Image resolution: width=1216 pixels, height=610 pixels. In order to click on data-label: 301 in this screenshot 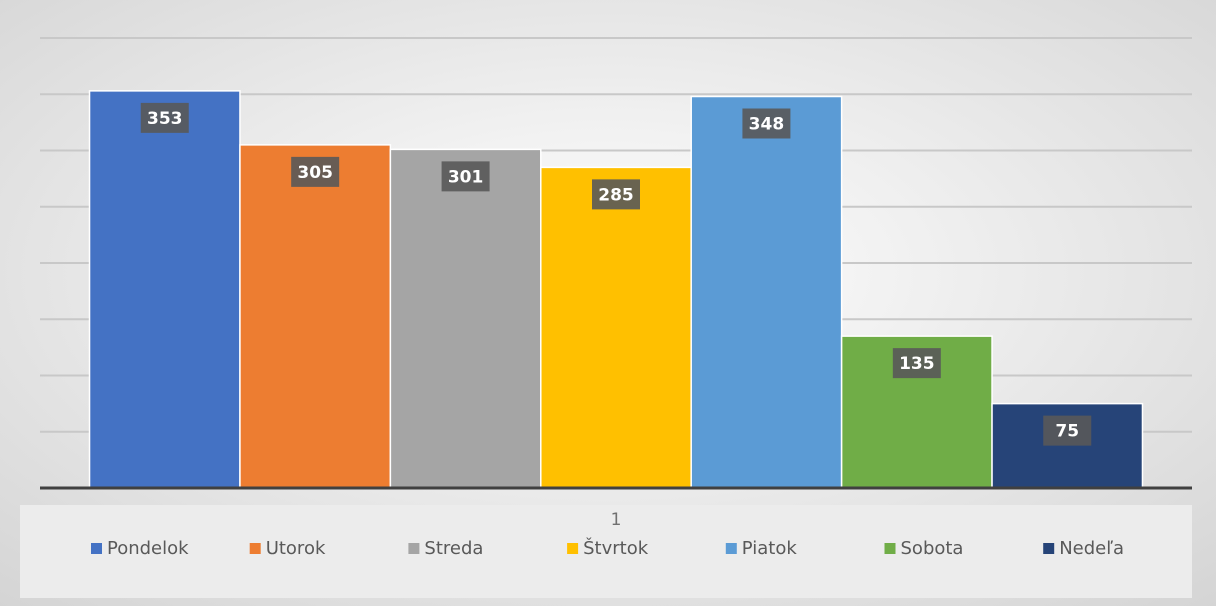, I will do `click(466, 177)`.